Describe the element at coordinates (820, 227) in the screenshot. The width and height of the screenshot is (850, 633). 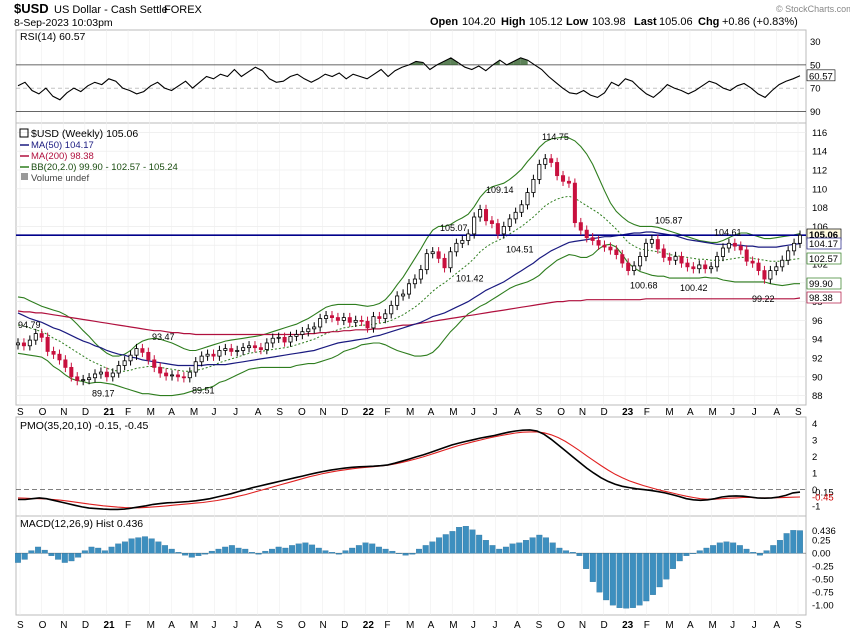
I see `price-tick-label: 106` at that location.